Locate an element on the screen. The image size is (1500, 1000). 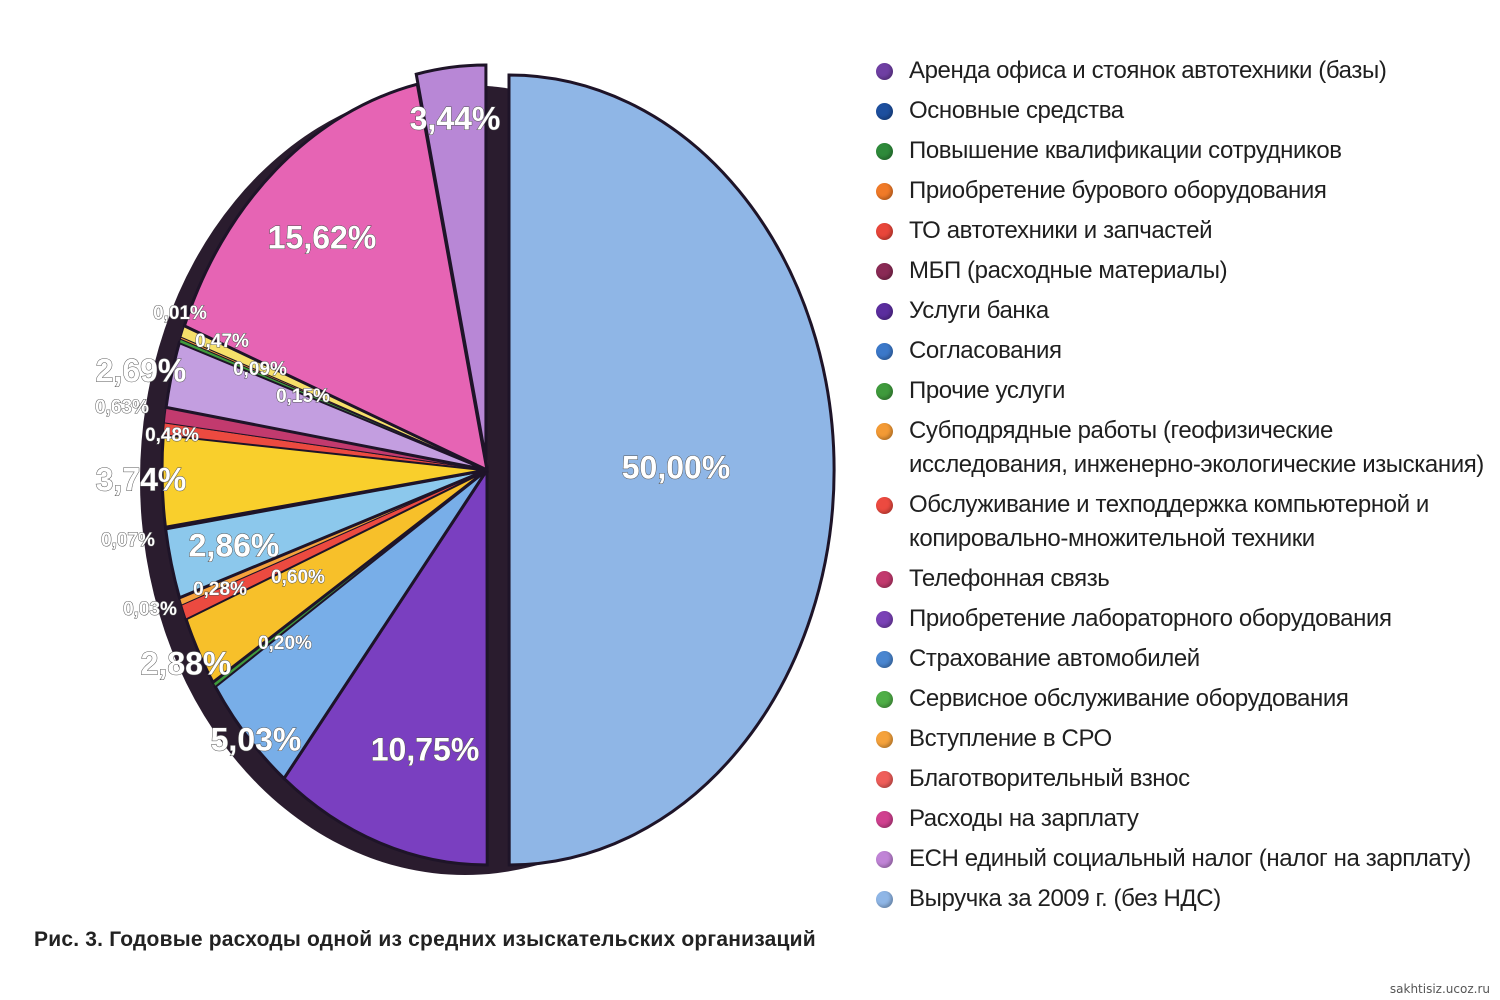
slice-value-label: 3,44% is located at coordinates (455, 118).